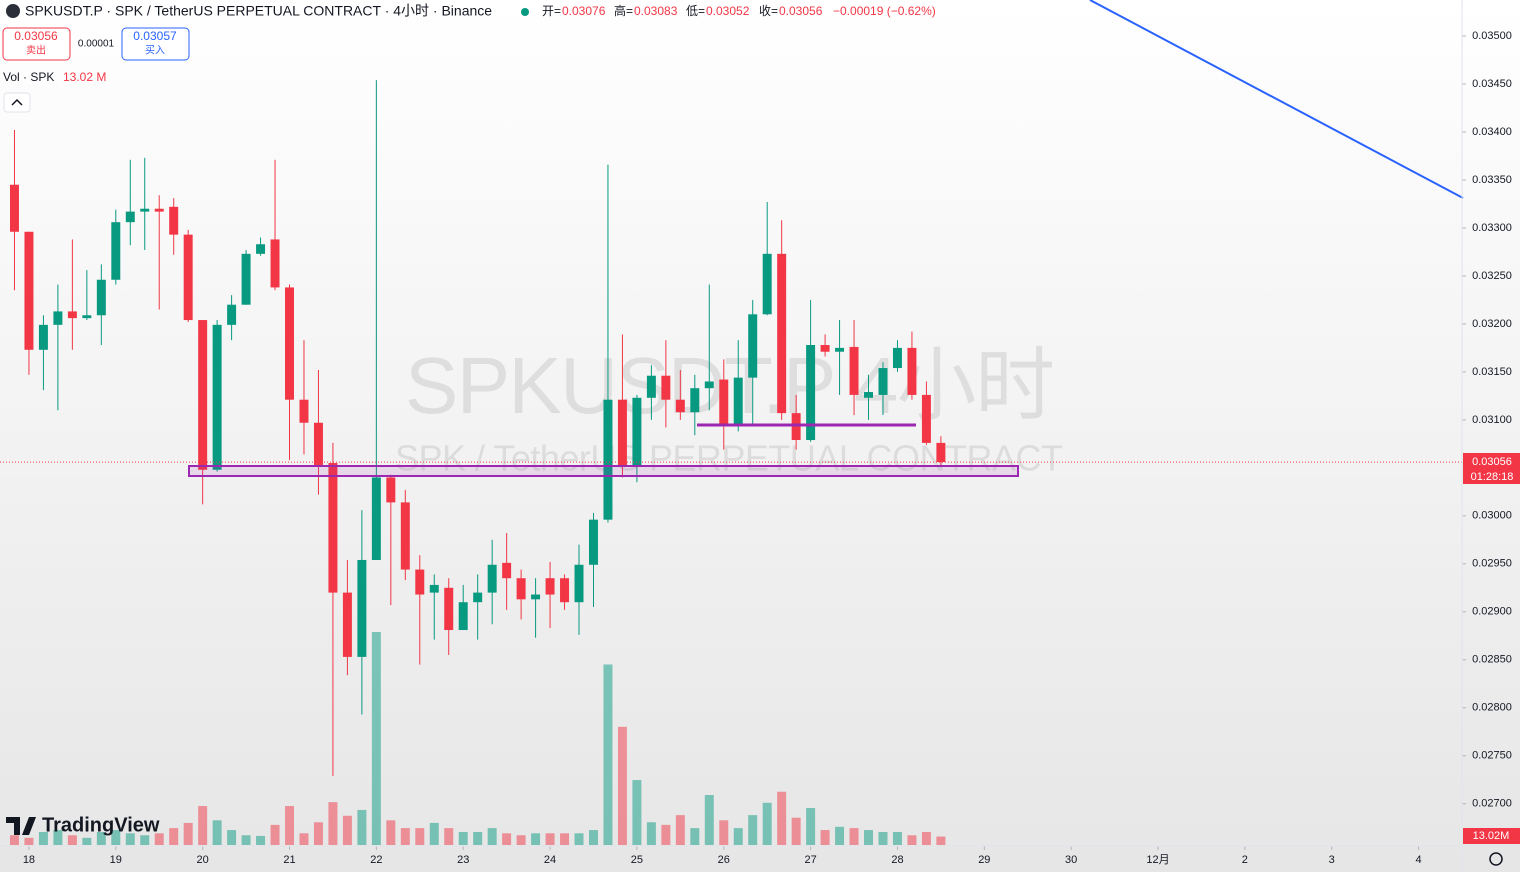 The height and width of the screenshot is (872, 1520). I want to click on brand-name: TradingView, so click(101, 825).